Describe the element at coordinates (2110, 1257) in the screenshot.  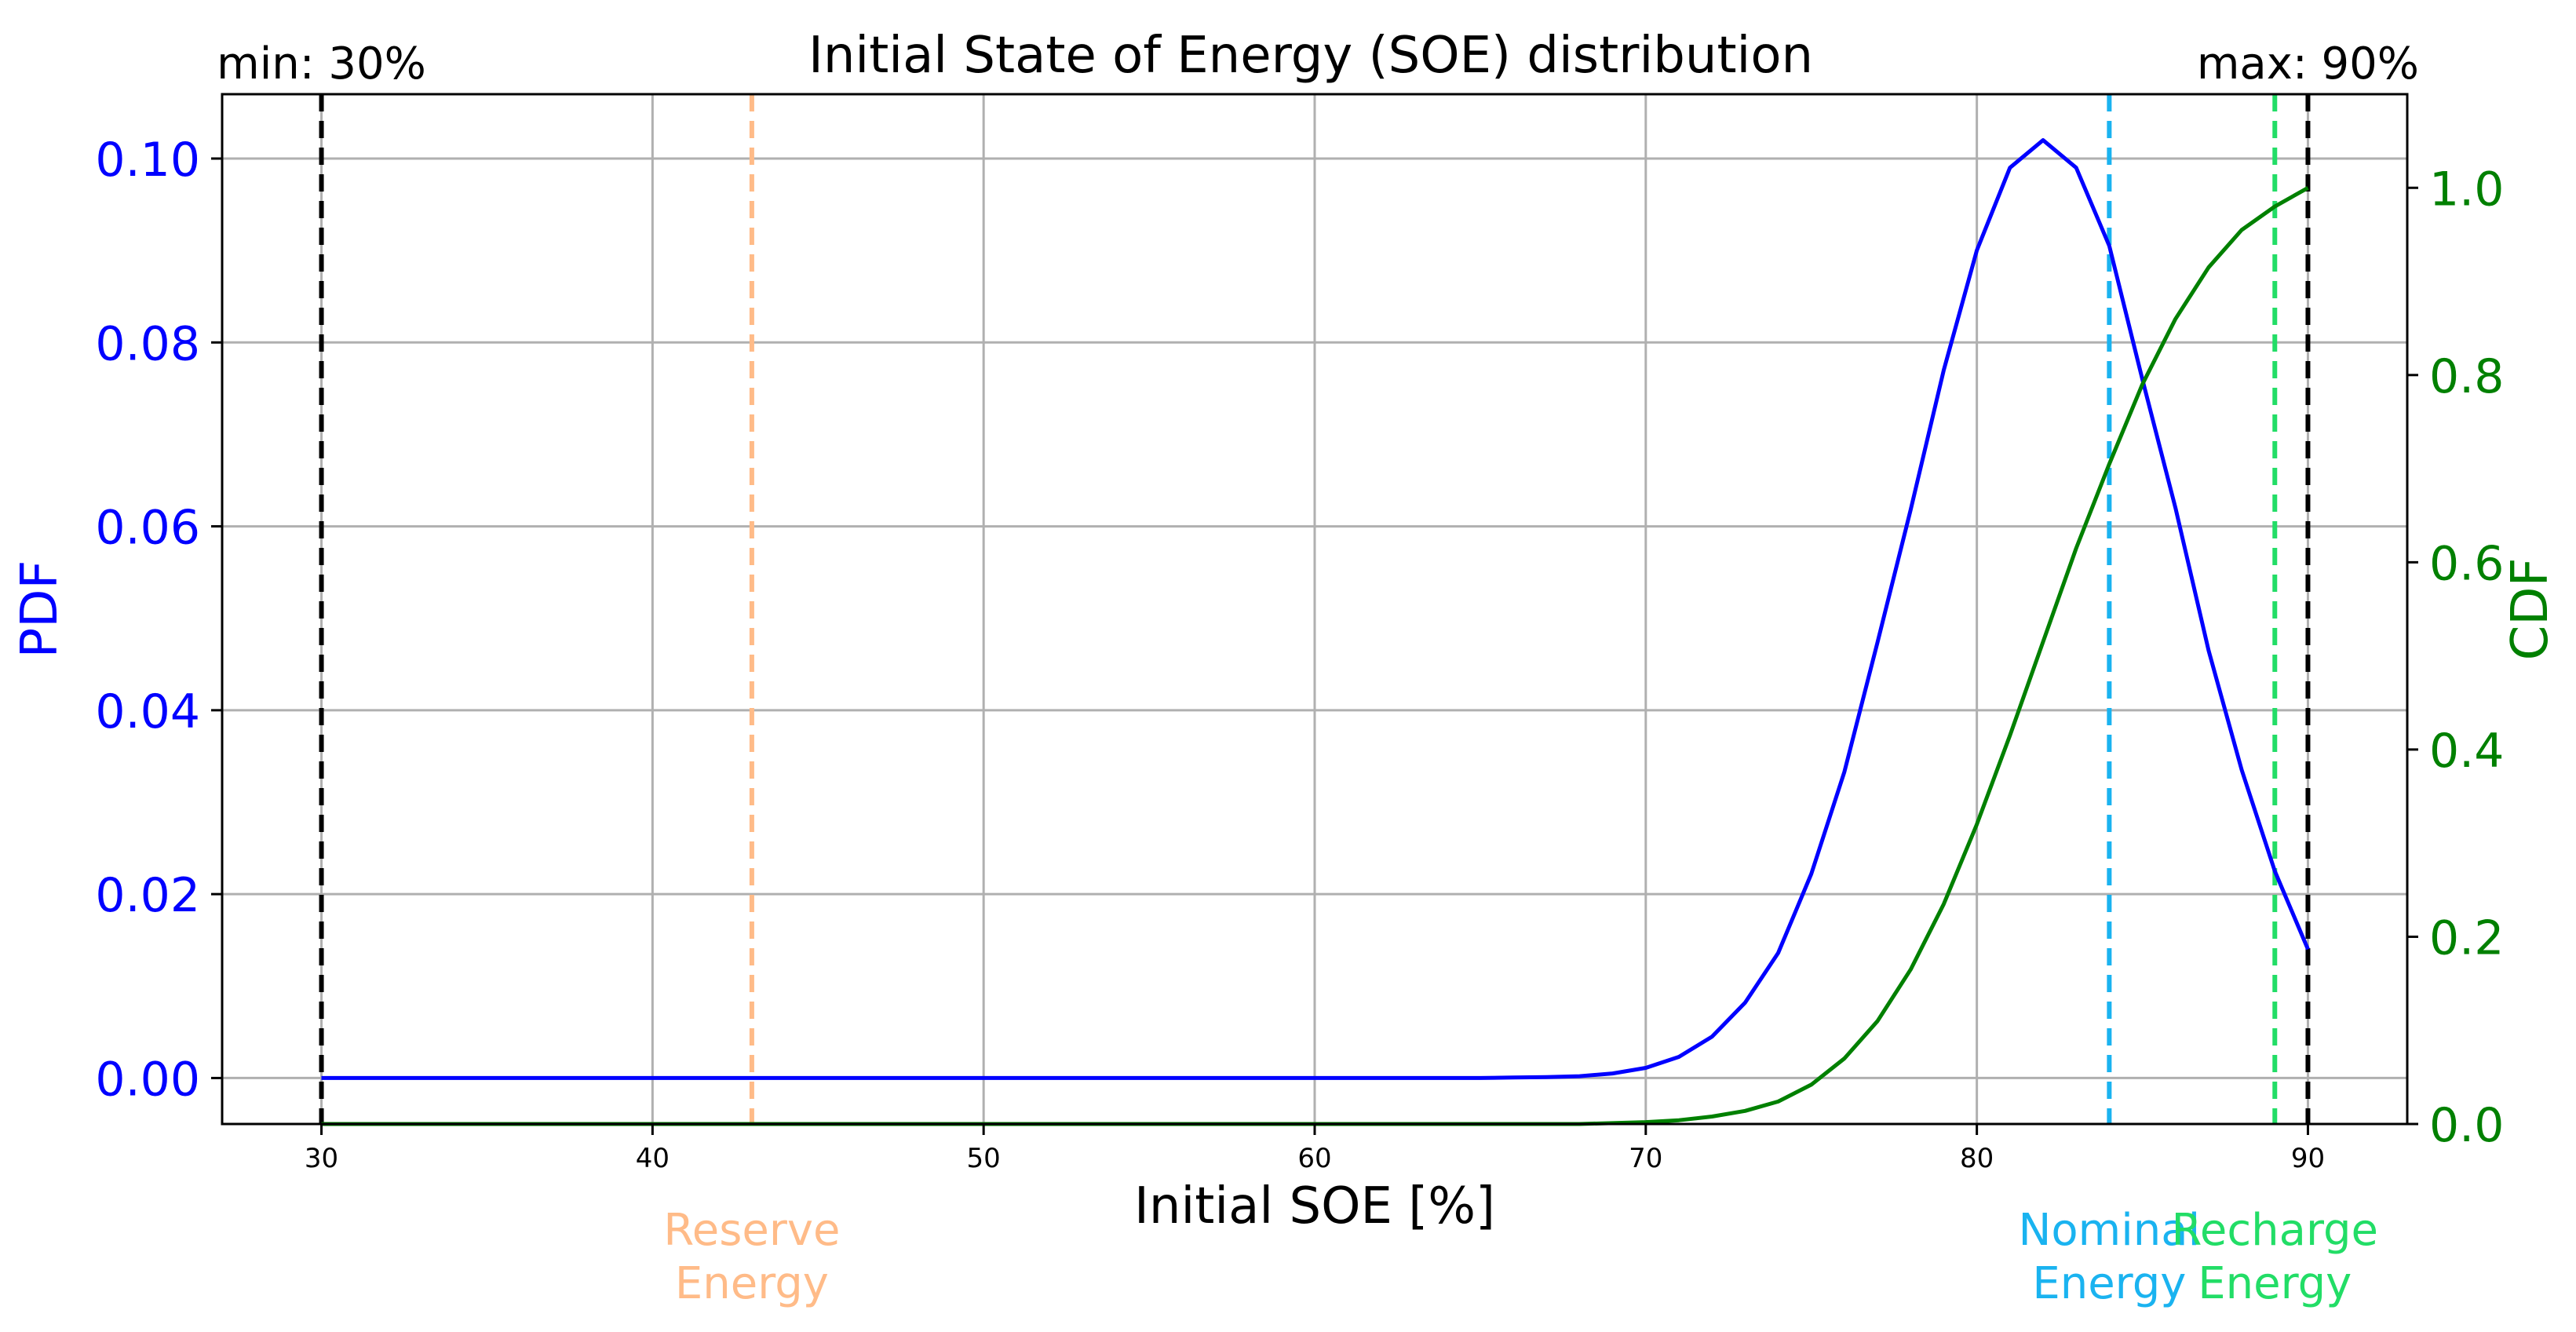
I see `vline-label-nominal: Nominal Energy` at that location.